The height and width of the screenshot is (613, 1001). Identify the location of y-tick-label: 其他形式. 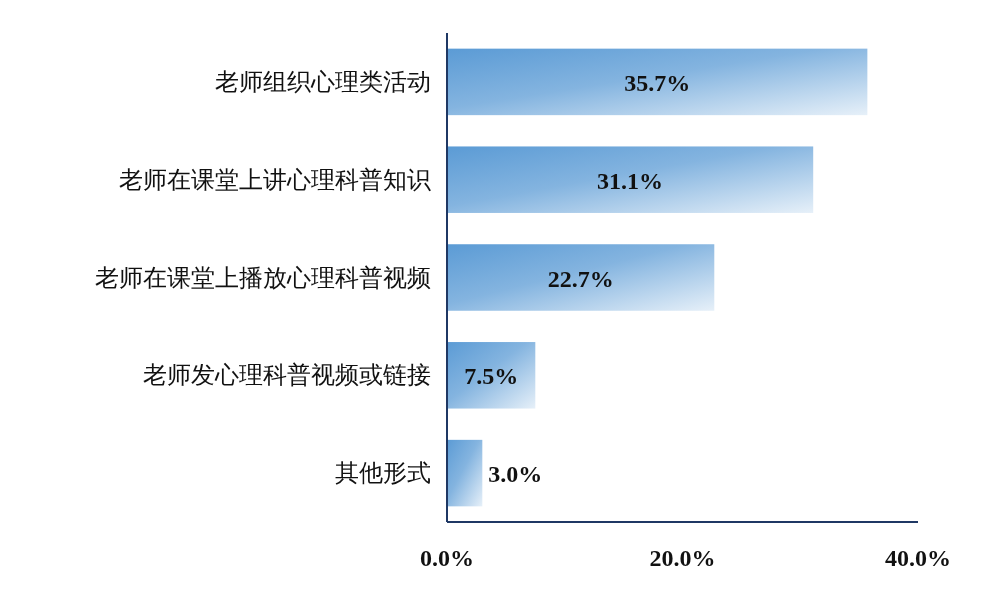
(383, 473).